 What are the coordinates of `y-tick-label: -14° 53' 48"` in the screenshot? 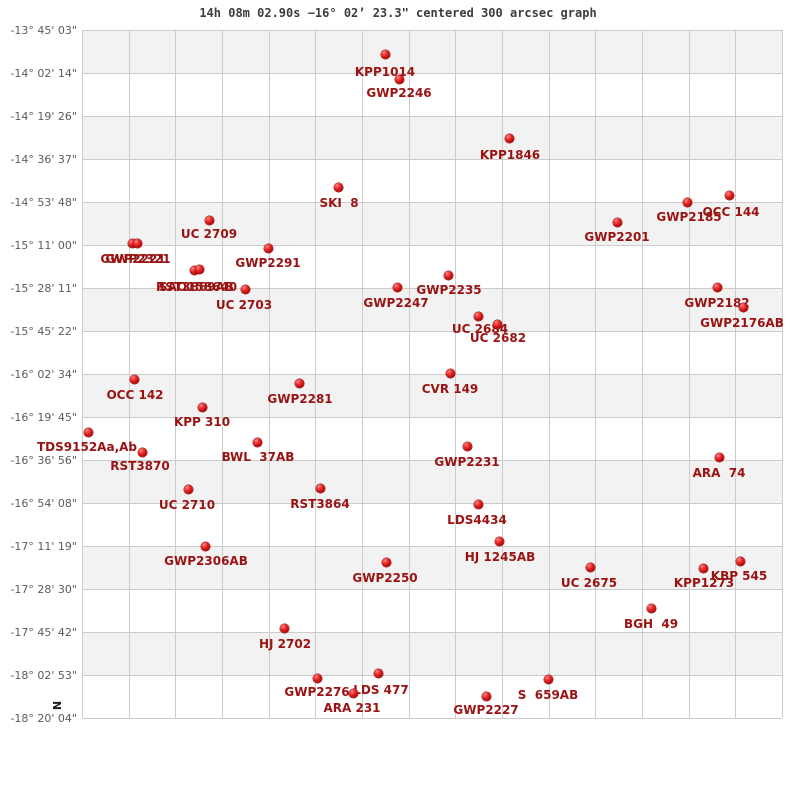 It's located at (43, 202).